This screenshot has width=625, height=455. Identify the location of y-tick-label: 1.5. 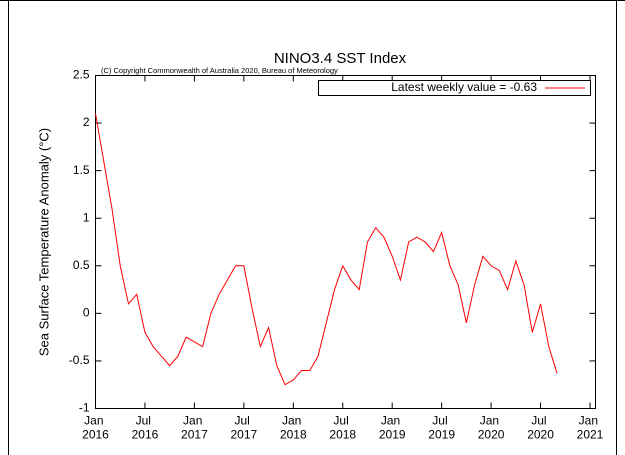
(81, 170).